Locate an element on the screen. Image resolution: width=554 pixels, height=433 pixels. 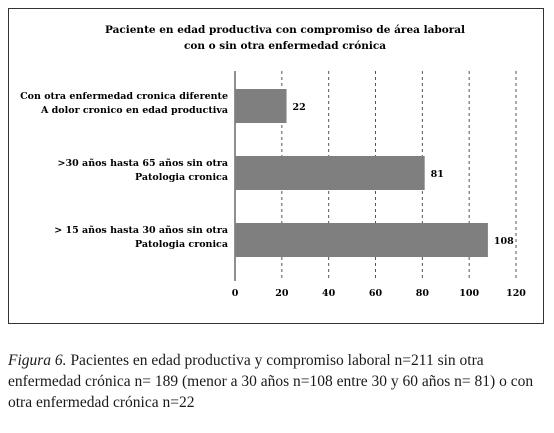
category-label: > 15 años hasta 30 años sin otra is located at coordinates (141, 230).